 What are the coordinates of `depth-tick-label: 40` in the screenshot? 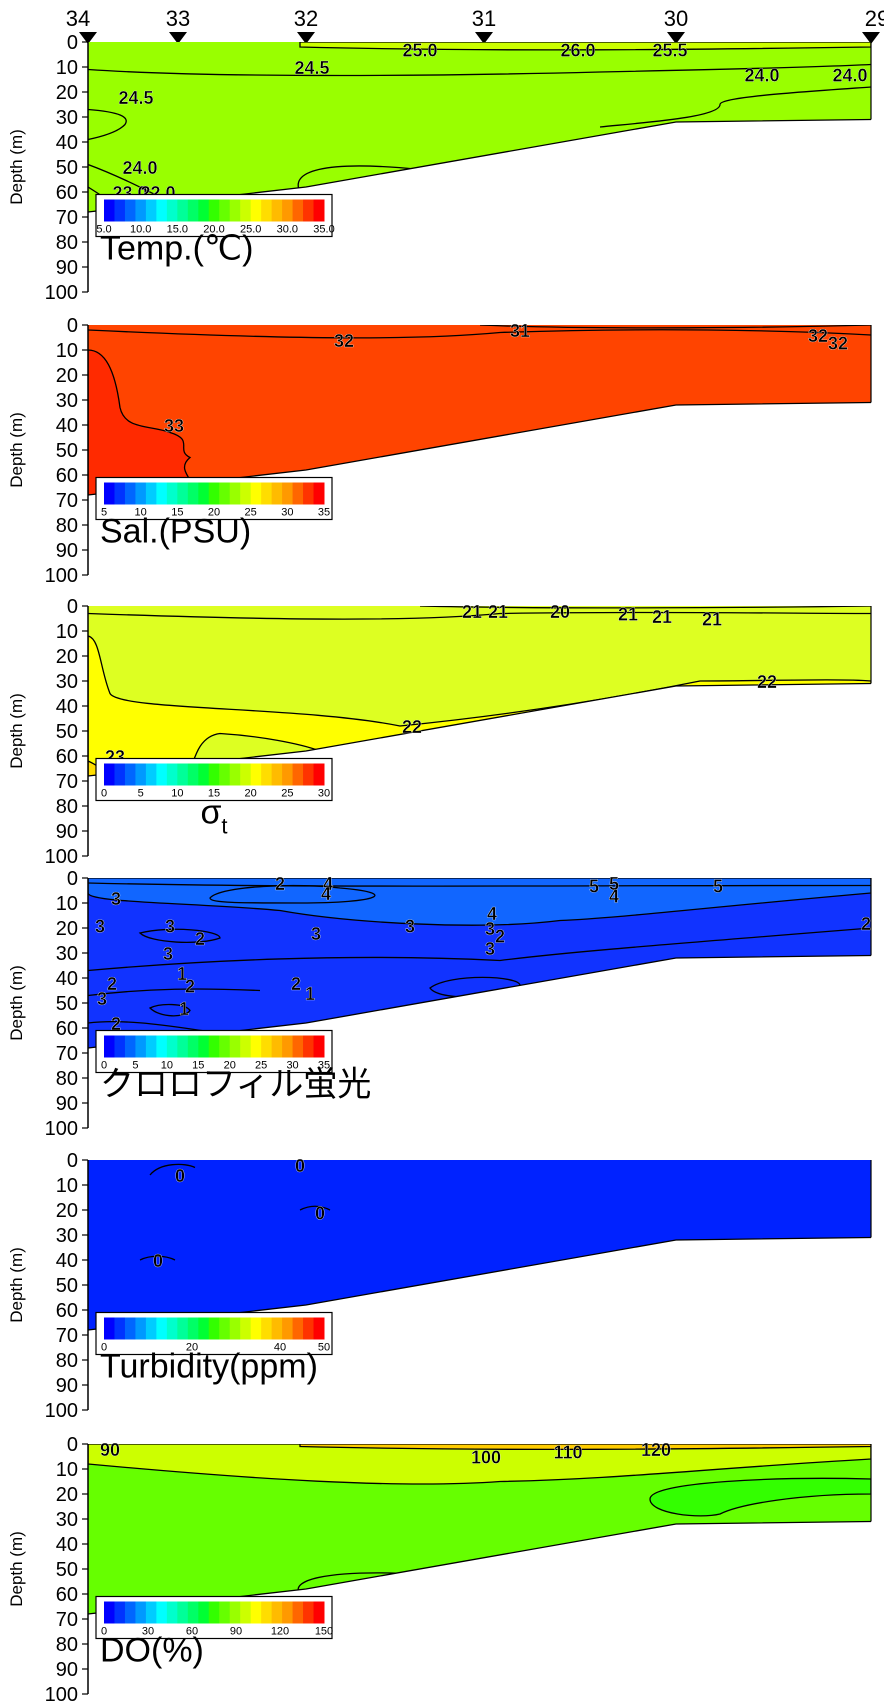 It's located at (67, 1261).